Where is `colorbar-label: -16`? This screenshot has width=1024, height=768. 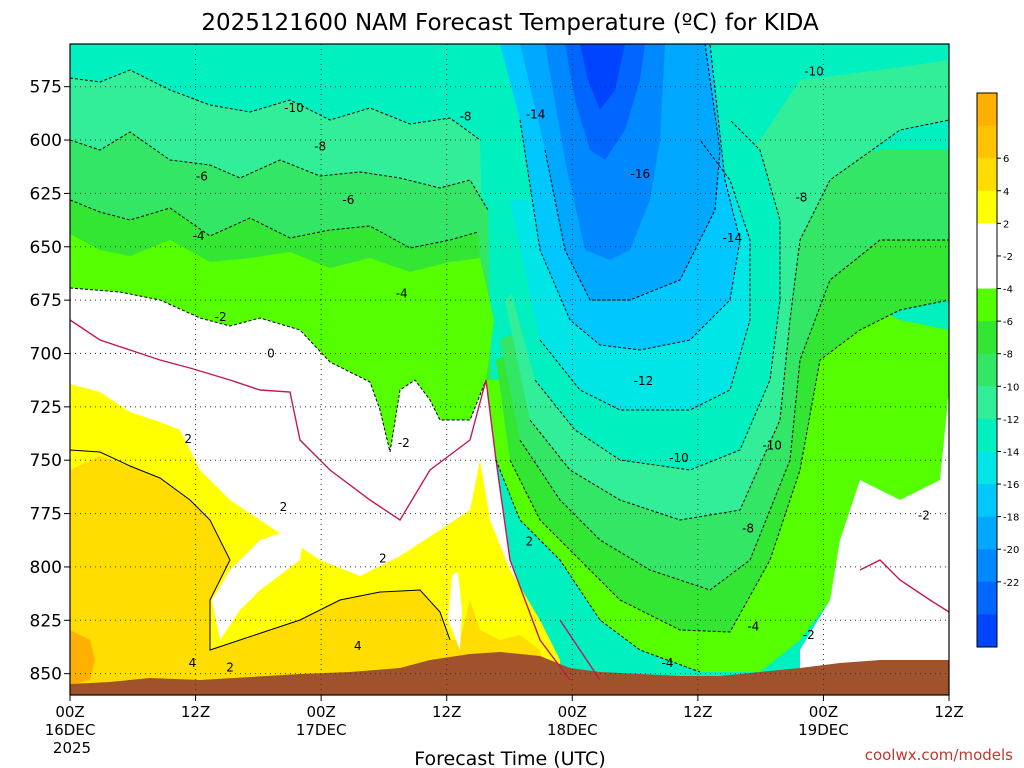
colorbar-label: -16 is located at coordinates (1011, 485).